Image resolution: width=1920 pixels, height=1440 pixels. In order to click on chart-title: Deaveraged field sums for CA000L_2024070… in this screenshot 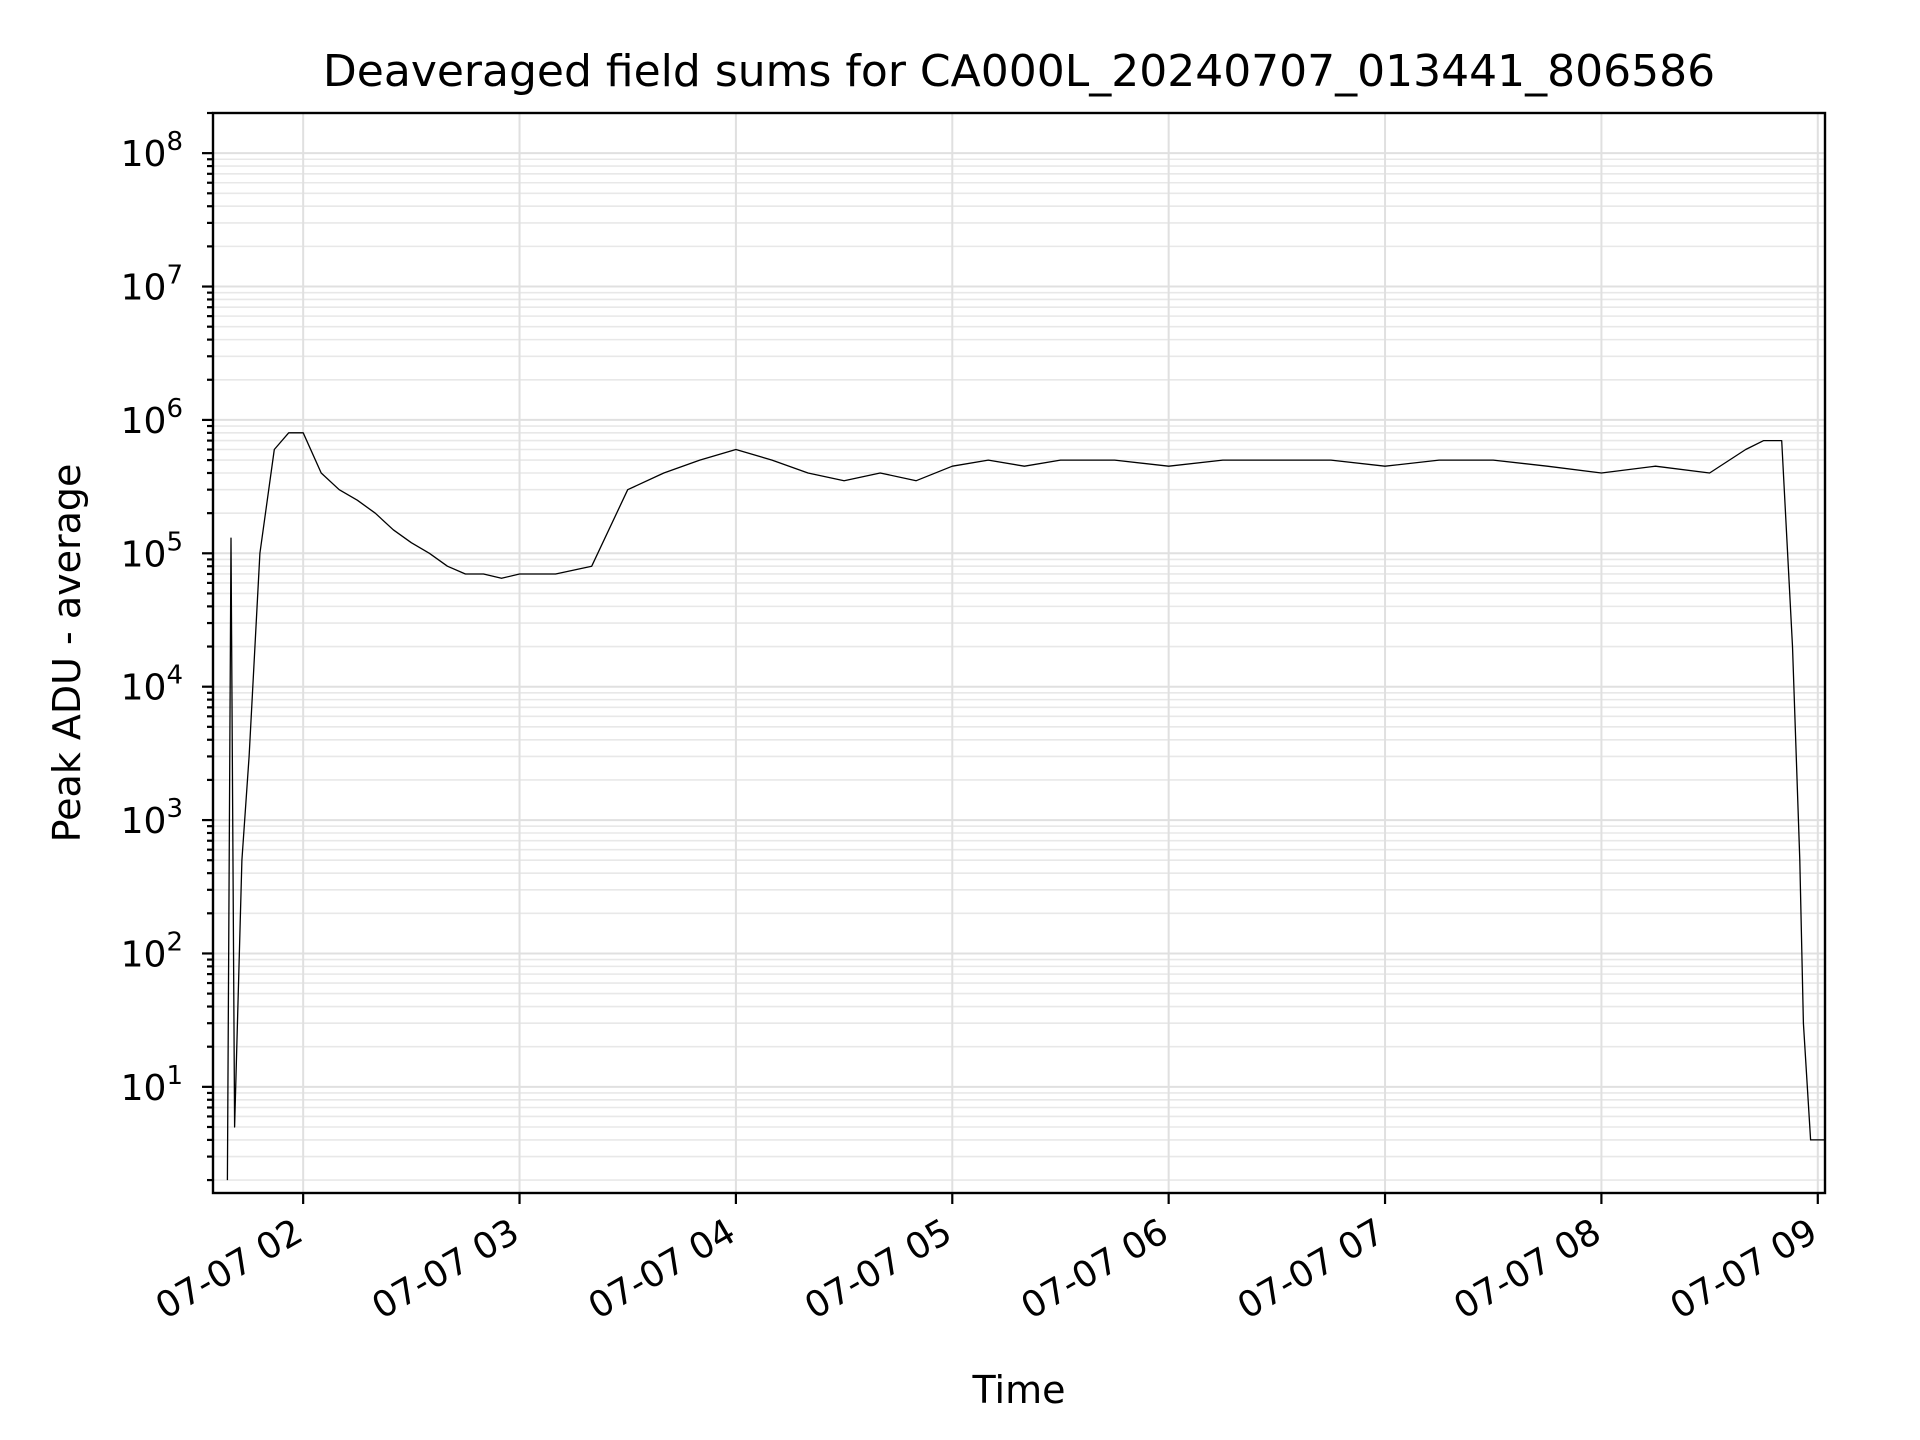, I will do `click(1019, 71)`.